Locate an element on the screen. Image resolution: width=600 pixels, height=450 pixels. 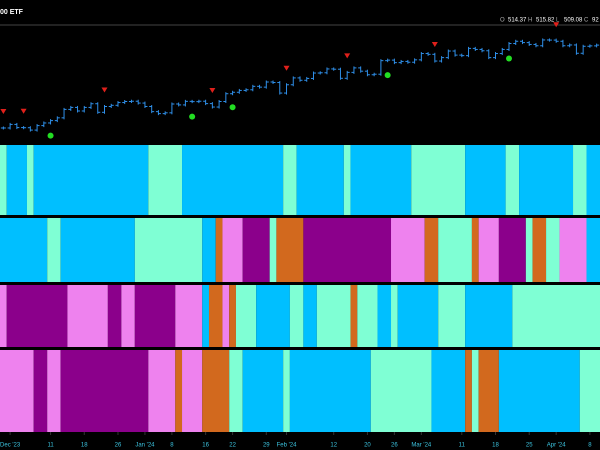
ohlc-value: 509.08 is located at coordinates (573, 21).